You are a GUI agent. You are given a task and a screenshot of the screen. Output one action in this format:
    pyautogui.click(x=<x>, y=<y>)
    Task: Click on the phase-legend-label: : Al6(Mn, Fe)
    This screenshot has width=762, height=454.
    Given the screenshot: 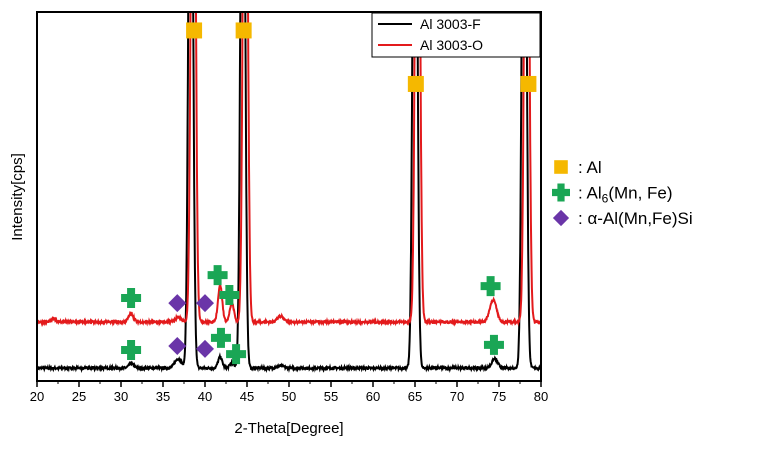 What is the action you would take?
    pyautogui.click(x=625, y=195)
    